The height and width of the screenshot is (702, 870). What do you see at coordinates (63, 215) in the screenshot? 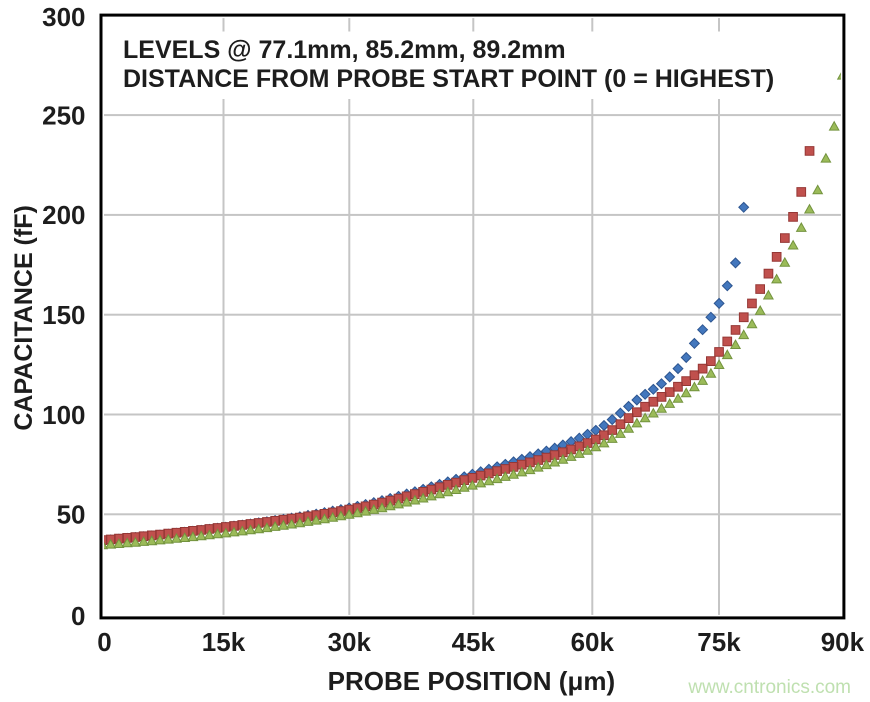
I see `svg-text: 200` at bounding box center [63, 215].